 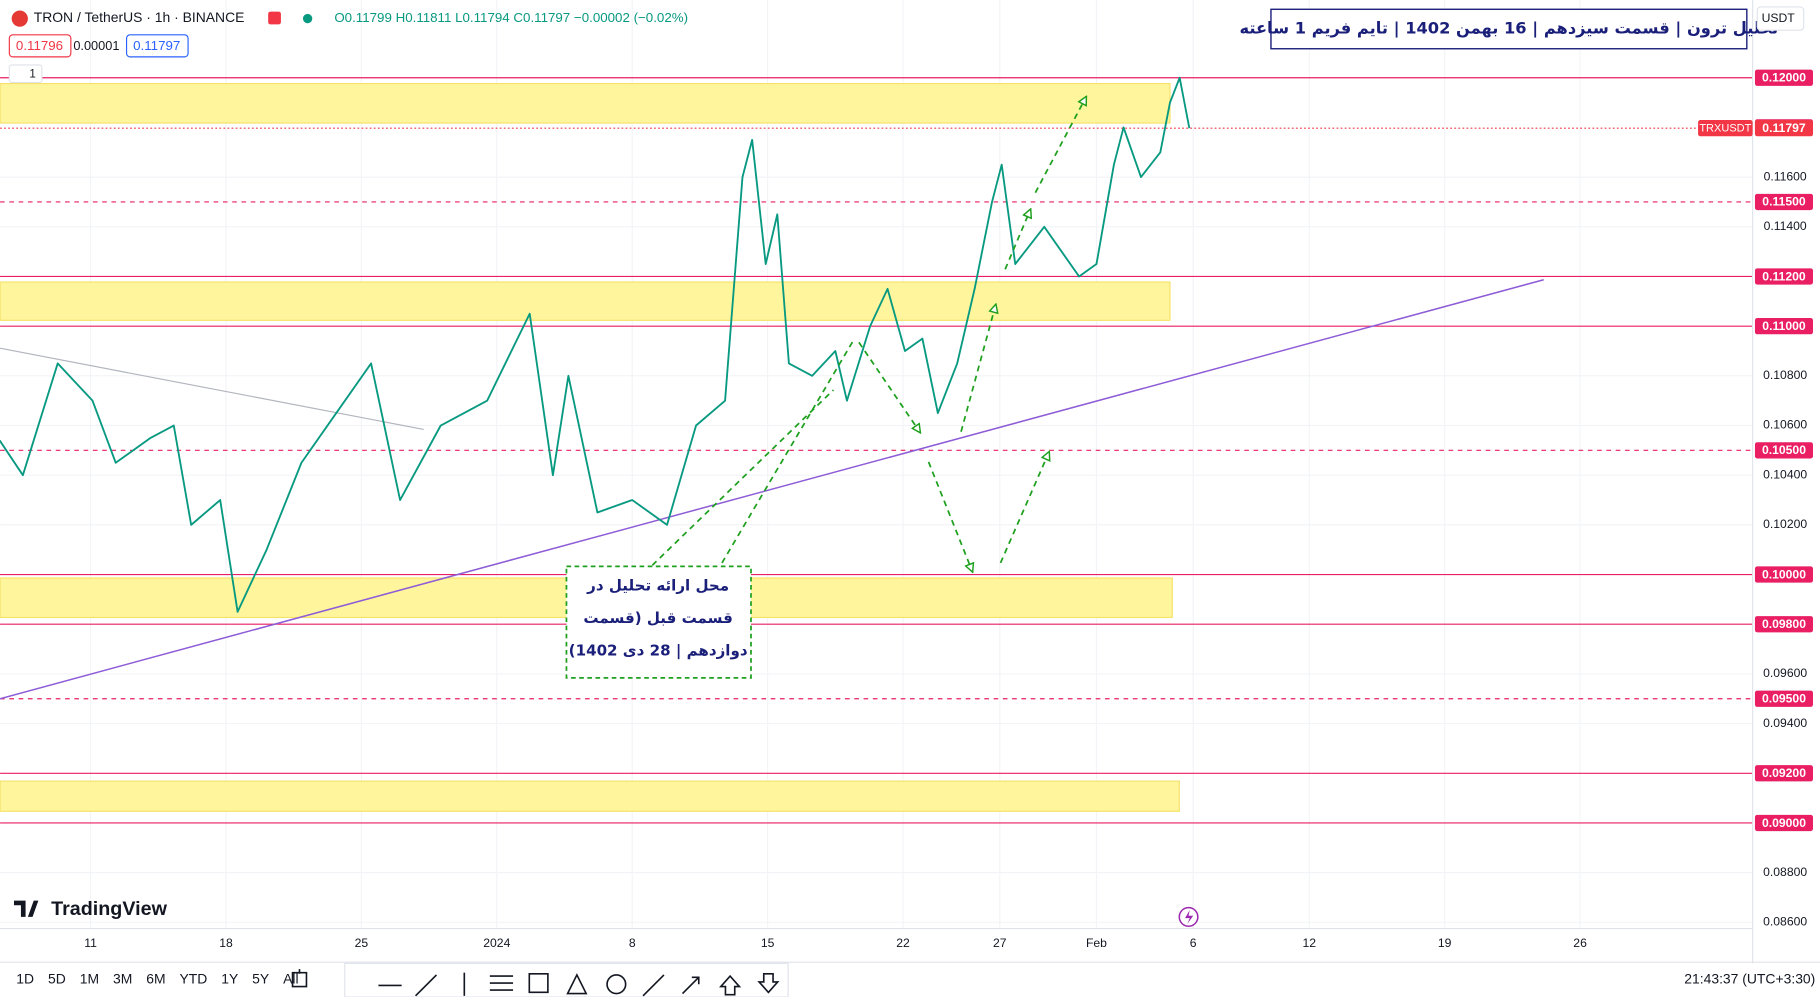 I want to click on level-label: 0.09000, so click(x=1784, y=823).